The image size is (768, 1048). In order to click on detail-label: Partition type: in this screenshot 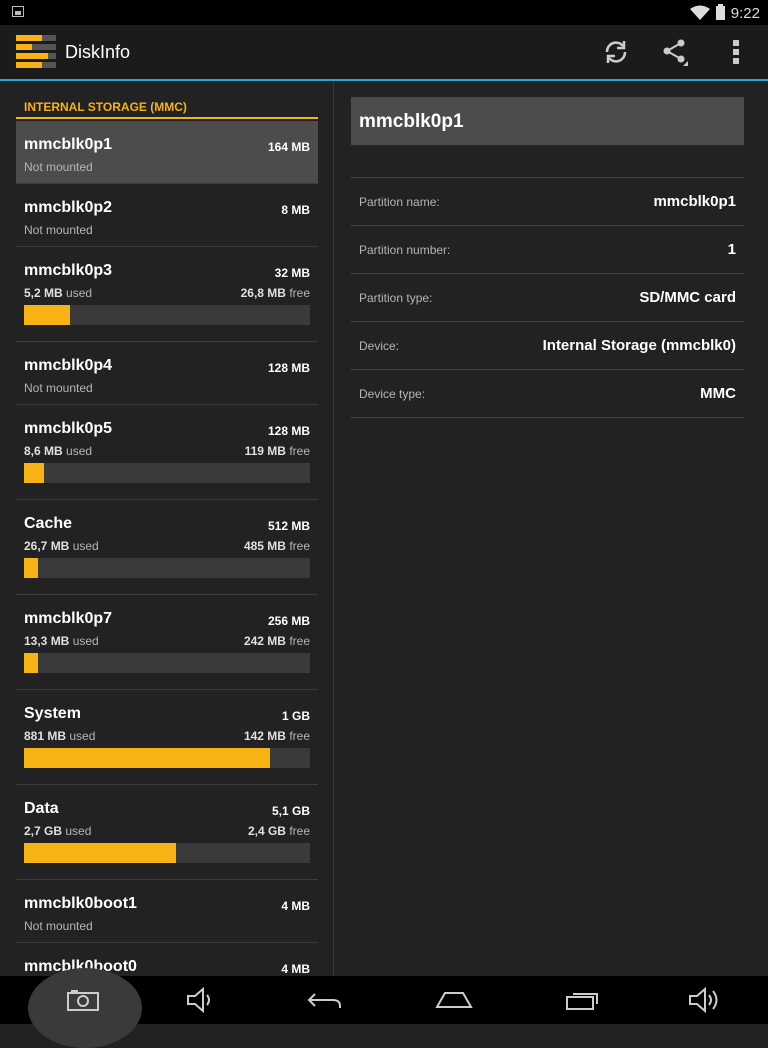, I will do `click(396, 298)`.